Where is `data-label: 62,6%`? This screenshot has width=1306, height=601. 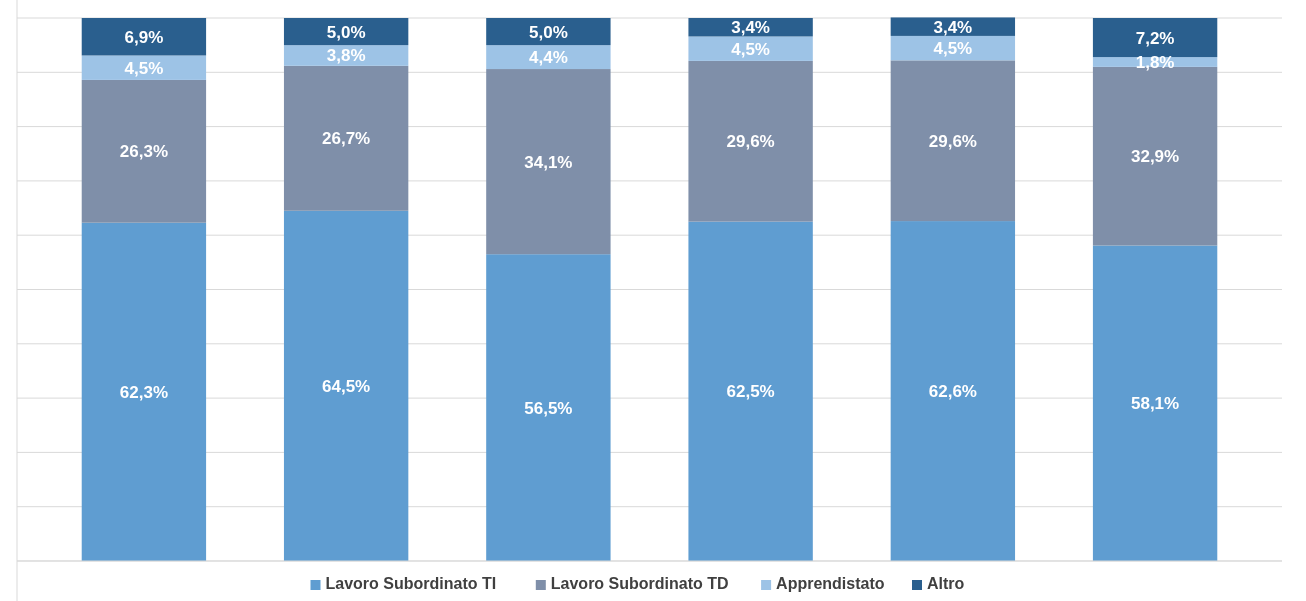
data-label: 62,6% is located at coordinates (952, 392).